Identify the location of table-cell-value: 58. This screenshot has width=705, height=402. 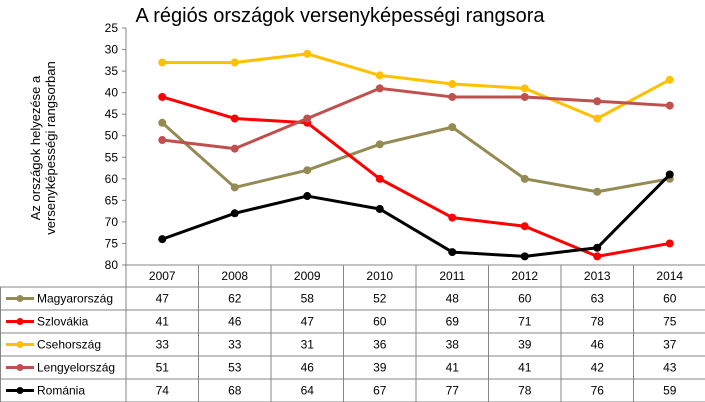
(308, 299).